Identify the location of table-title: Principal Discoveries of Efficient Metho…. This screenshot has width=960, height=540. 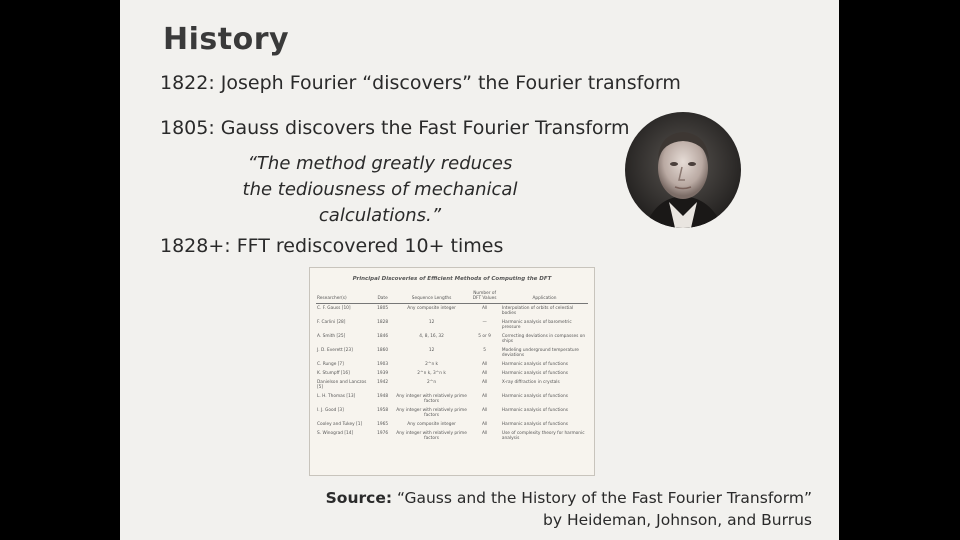
(452, 279).